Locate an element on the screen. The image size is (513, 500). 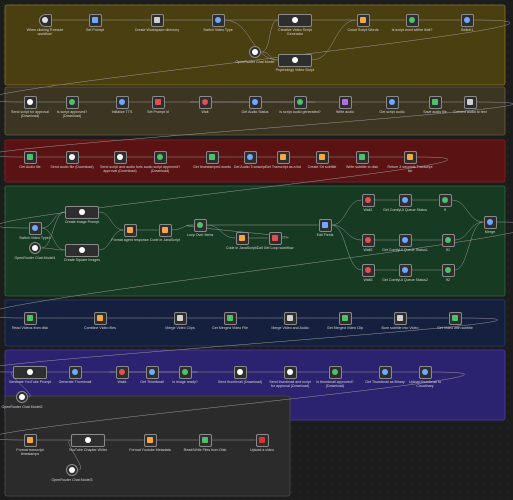
node-label: Creative Video Script Generator is located at coordinates (295, 32).